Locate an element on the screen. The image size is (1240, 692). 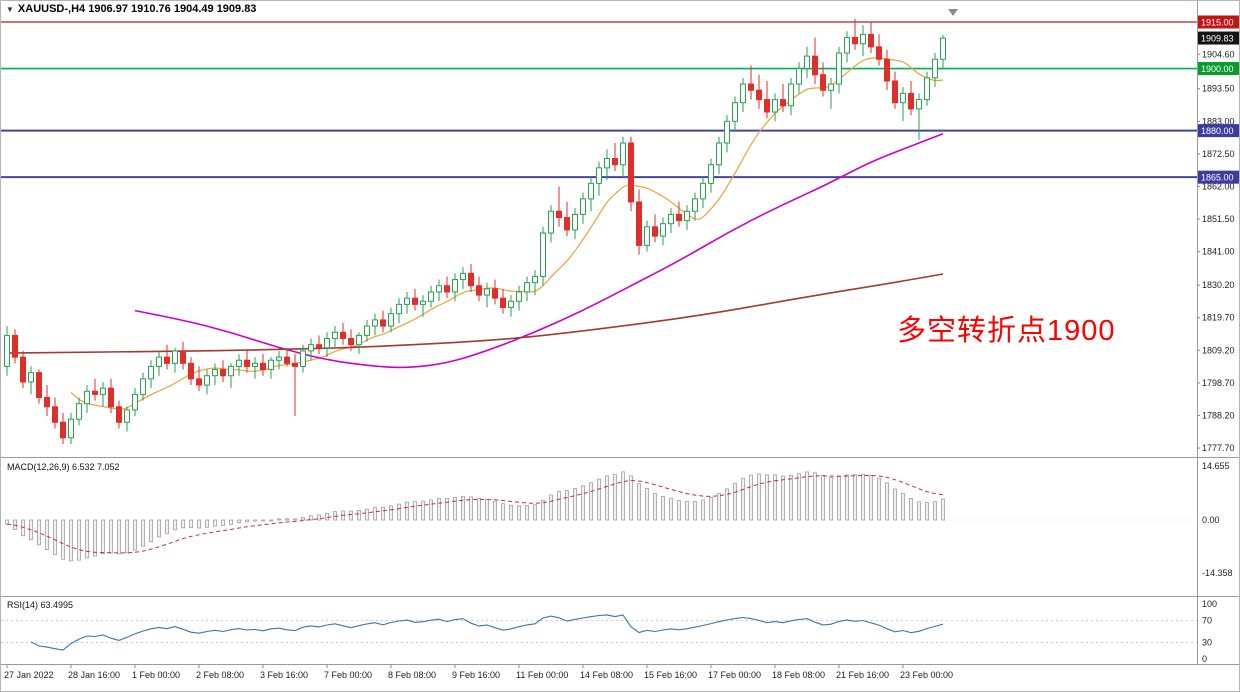
svg-text: 1809.20 is located at coordinates (1218, 350).